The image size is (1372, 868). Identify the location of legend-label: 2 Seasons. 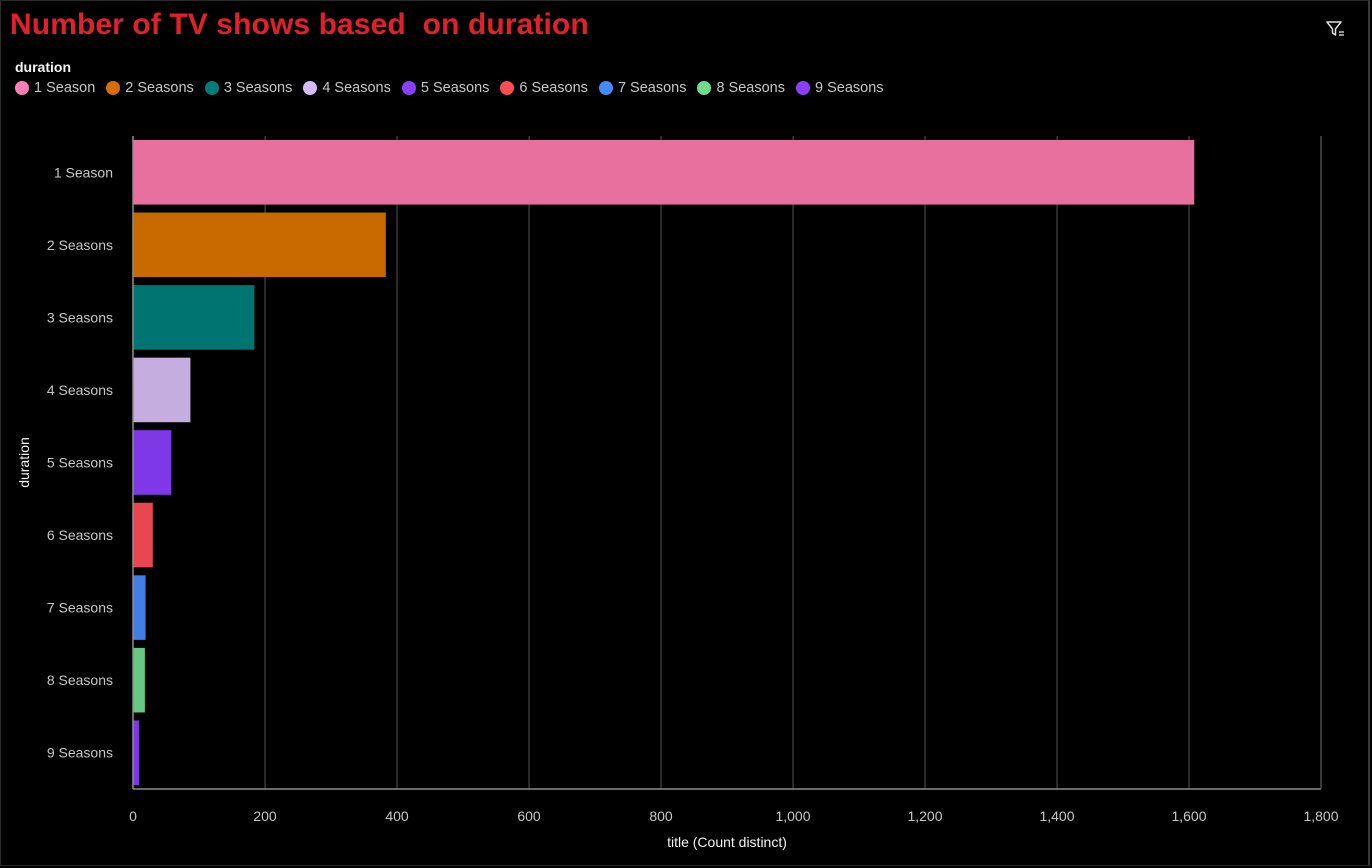
(159, 88).